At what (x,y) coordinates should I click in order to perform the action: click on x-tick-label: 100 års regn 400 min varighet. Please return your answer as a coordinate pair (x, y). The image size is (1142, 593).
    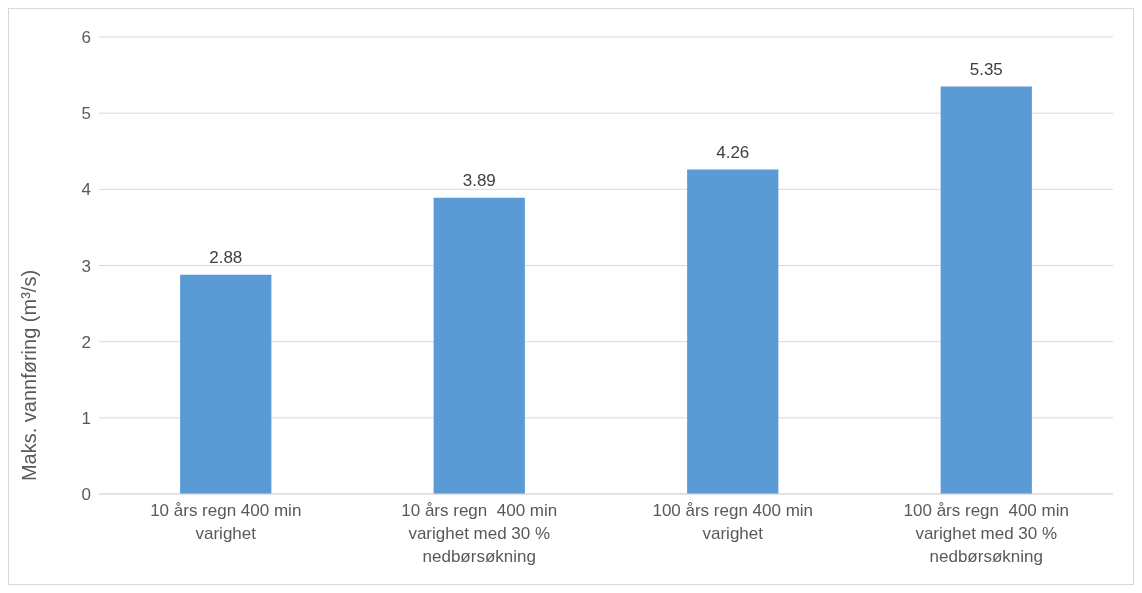
    Looking at the image, I should click on (733, 522).